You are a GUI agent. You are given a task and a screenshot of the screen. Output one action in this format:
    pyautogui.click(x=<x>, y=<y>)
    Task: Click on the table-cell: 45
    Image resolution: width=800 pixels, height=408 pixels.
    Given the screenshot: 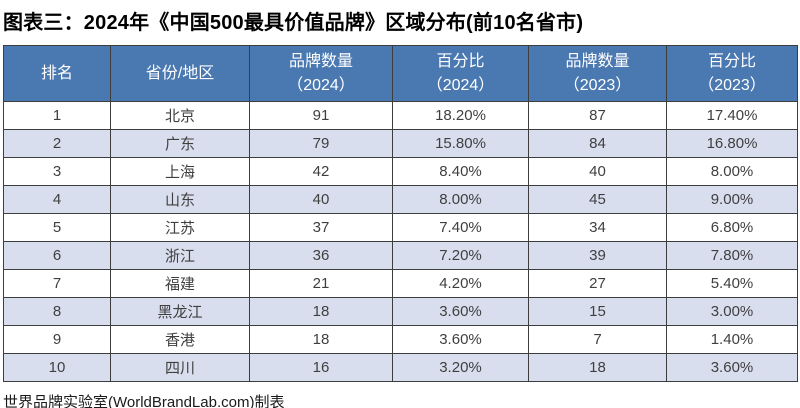 What is the action you would take?
    pyautogui.click(x=597, y=199)
    